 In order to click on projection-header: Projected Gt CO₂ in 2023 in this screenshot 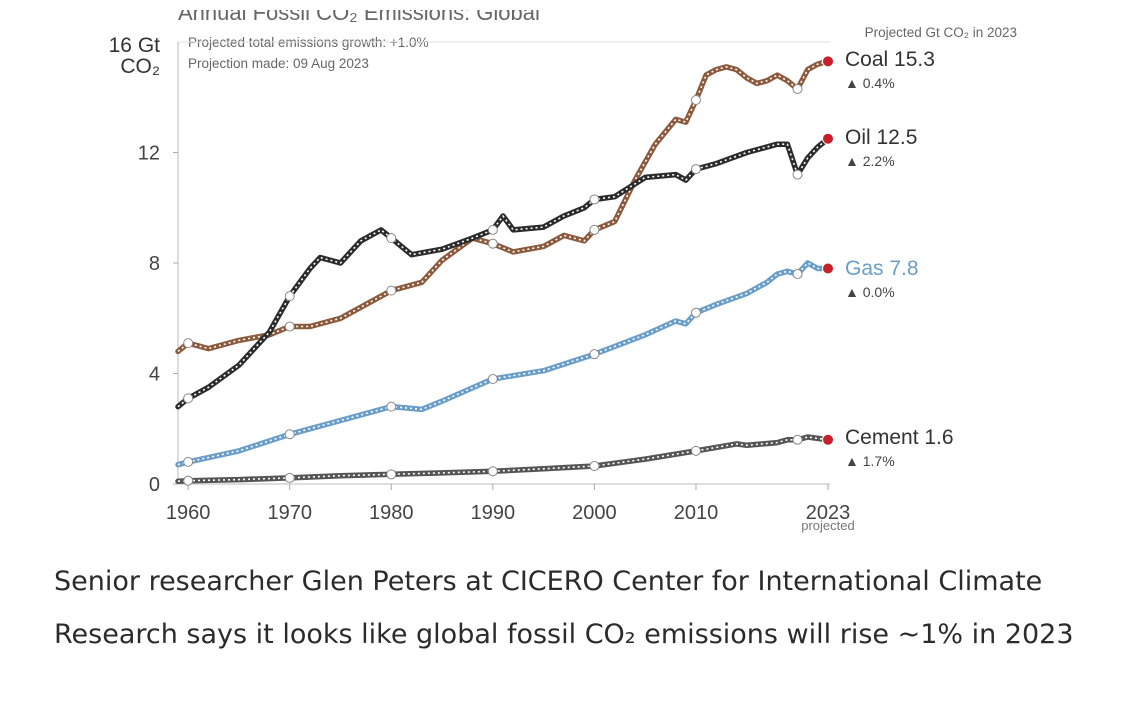, I will do `click(941, 32)`.